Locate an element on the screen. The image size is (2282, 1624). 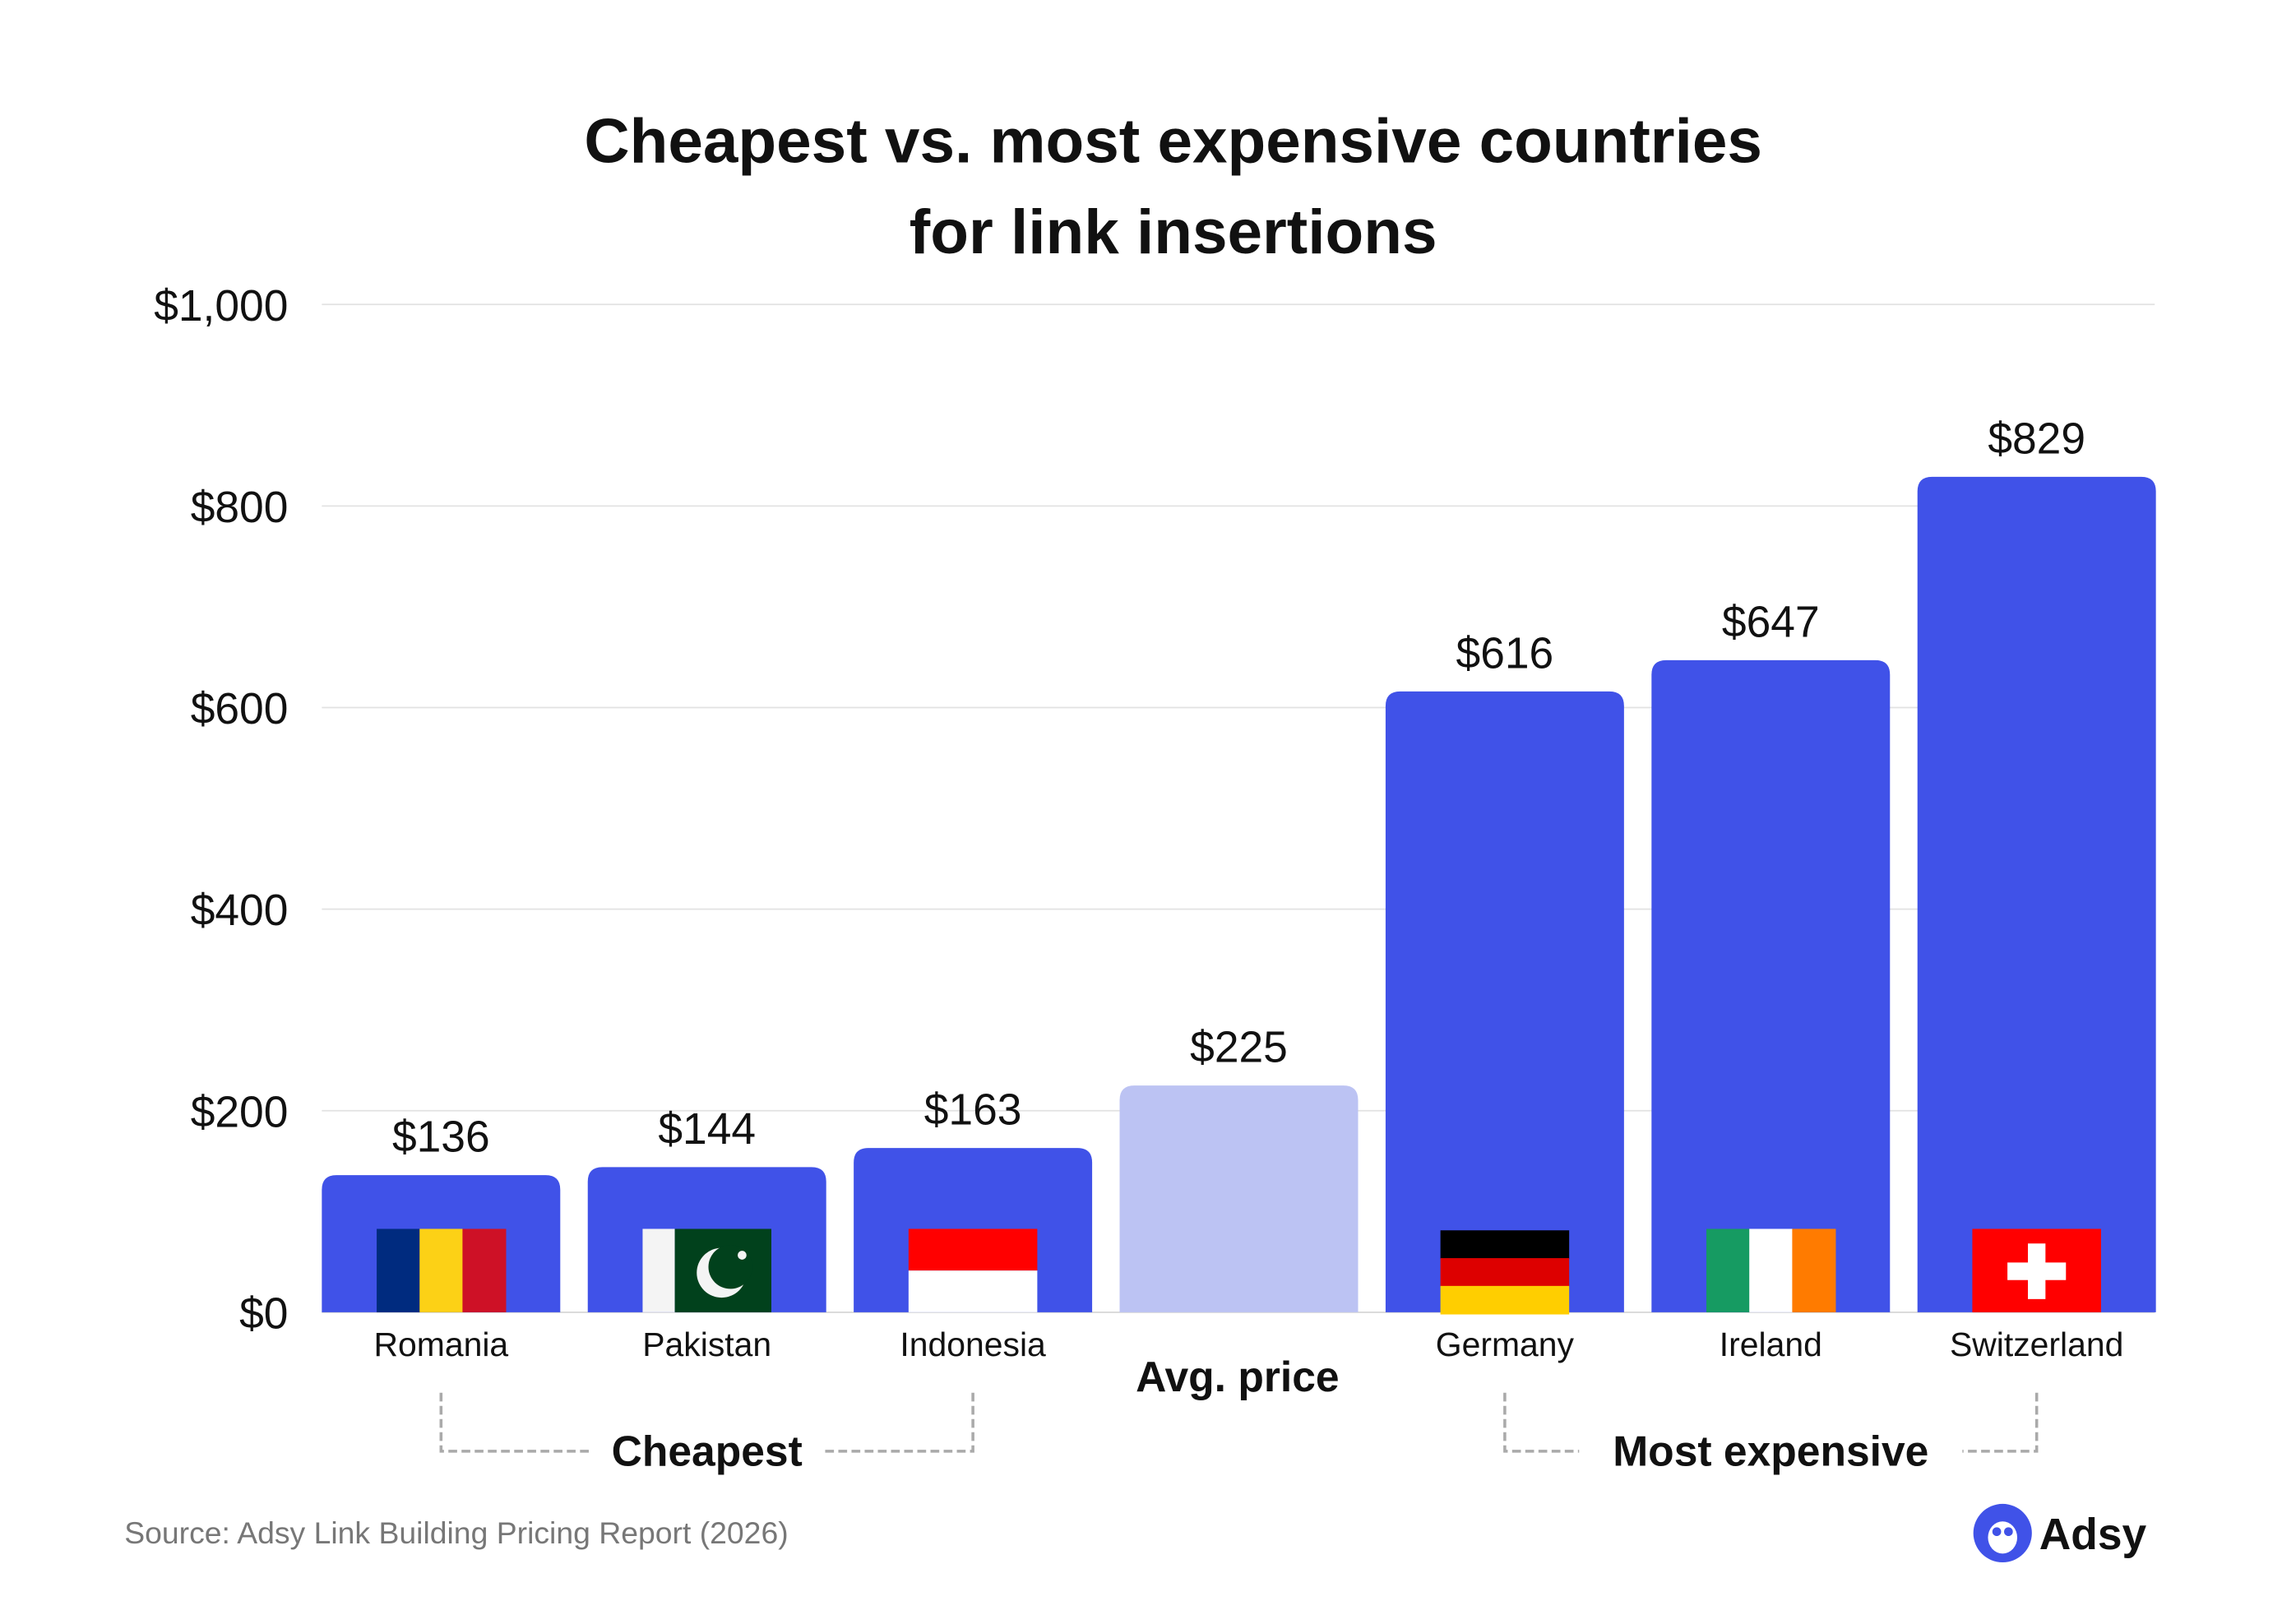
group-label: Most expensive is located at coordinates (1770, 1451).